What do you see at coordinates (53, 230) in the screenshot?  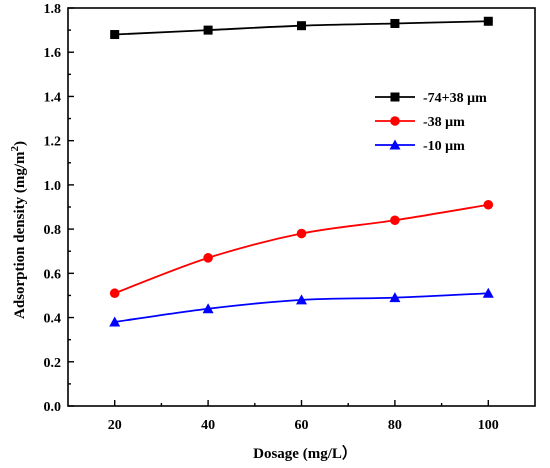 I see `y-tick-label: 0.8` at bounding box center [53, 230].